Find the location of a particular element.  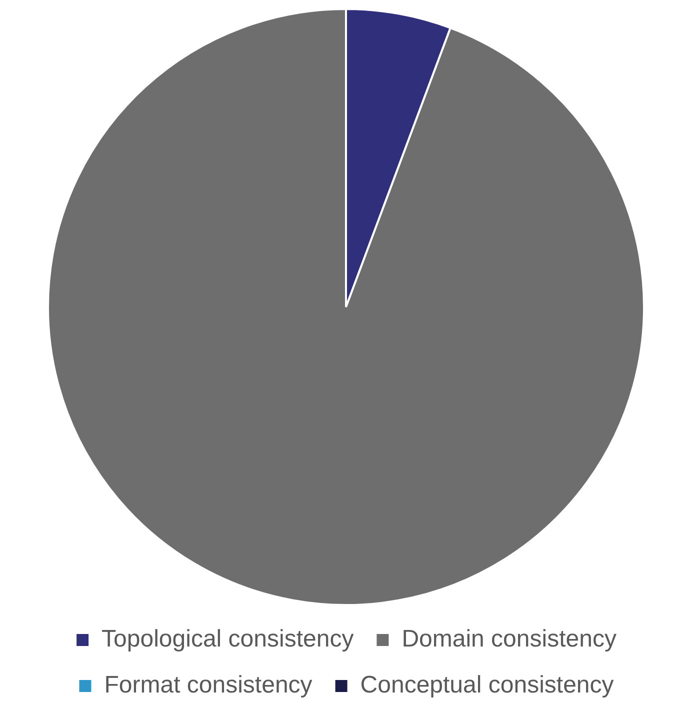

legend-label: Format consistency is located at coordinates (208, 685).